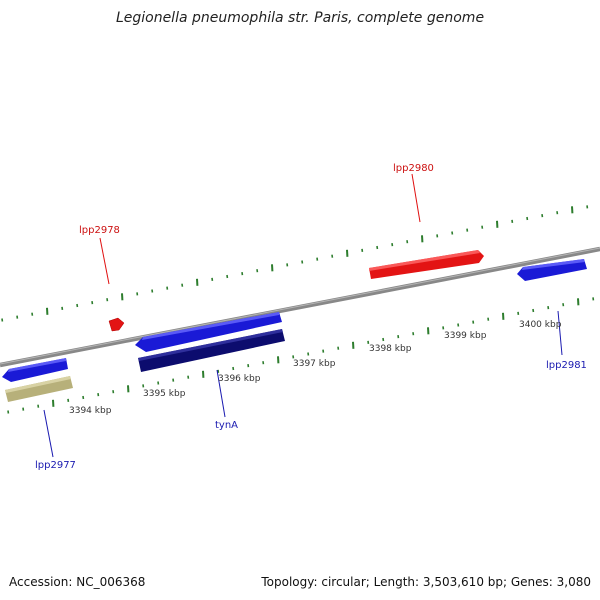 This screenshot has width=600, height=600. I want to click on leader-line-tynA, so click(221, 393).